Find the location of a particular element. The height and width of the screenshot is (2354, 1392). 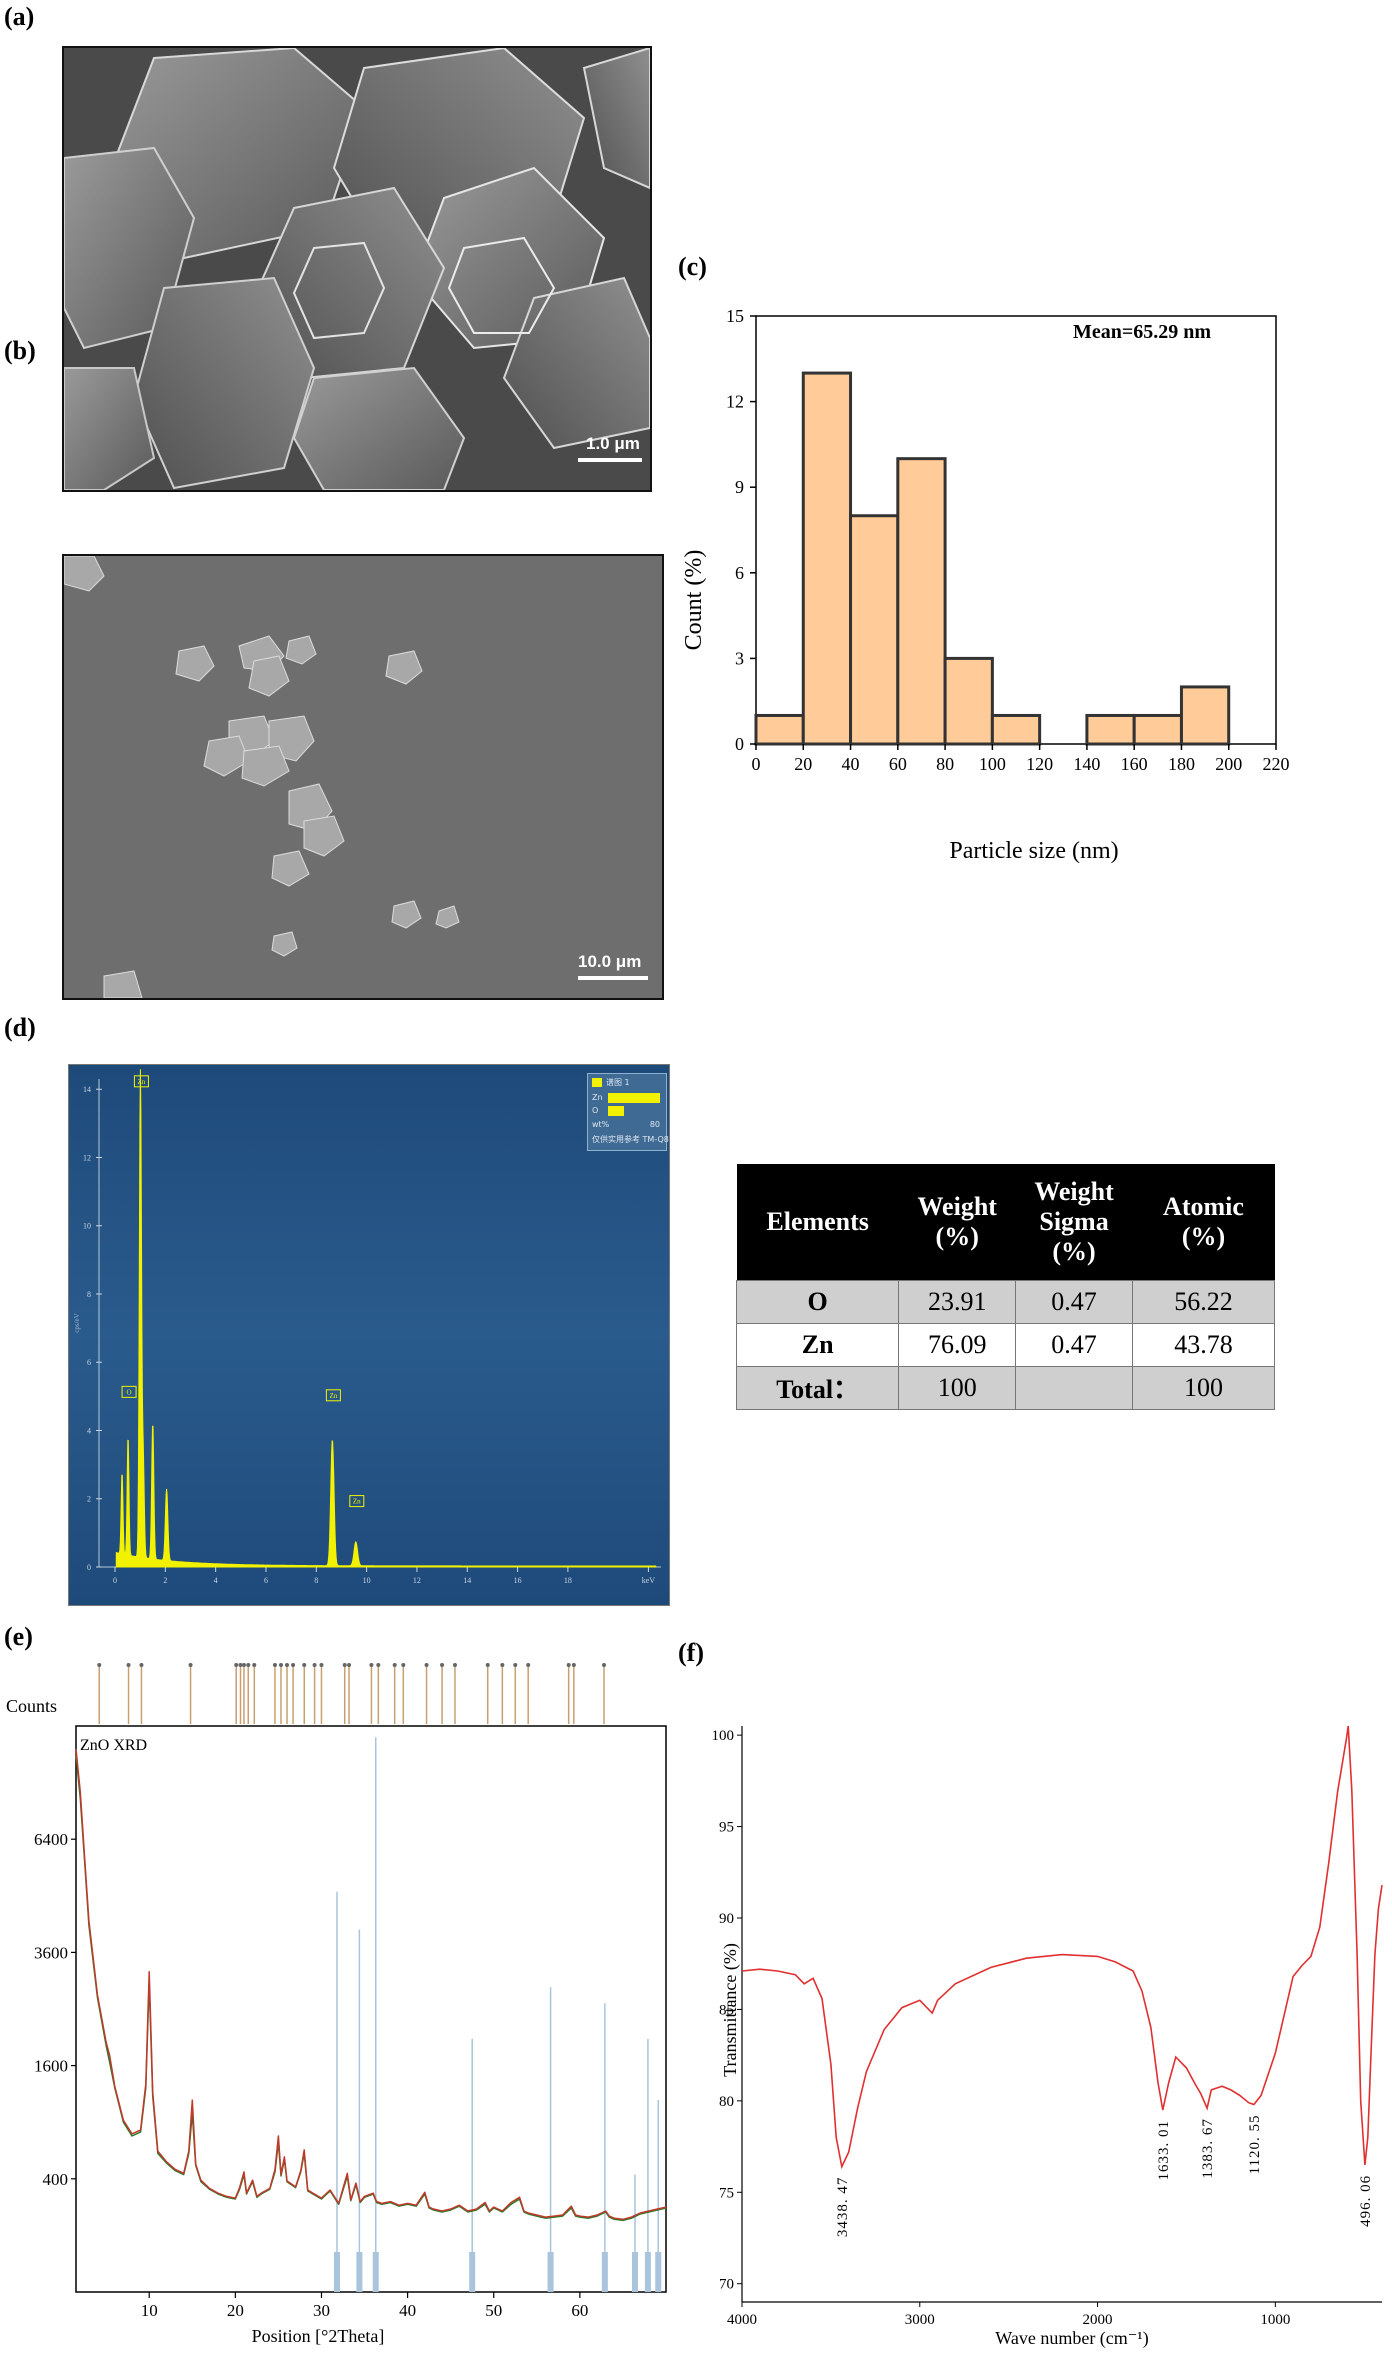

eds-x-tick-label: 8 is located at coordinates (316, 1580).